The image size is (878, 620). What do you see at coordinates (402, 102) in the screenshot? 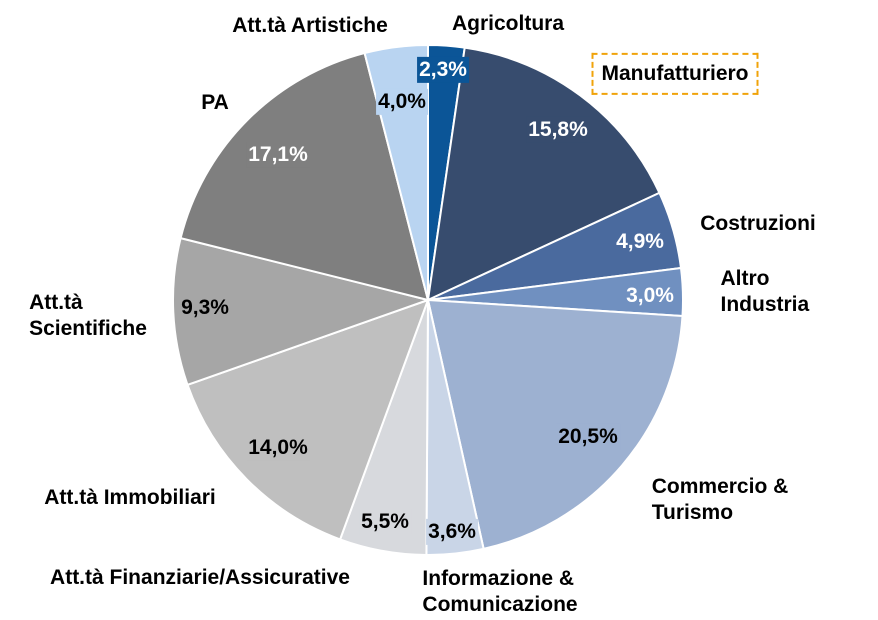
I see `value-label: 4,0%` at bounding box center [402, 102].